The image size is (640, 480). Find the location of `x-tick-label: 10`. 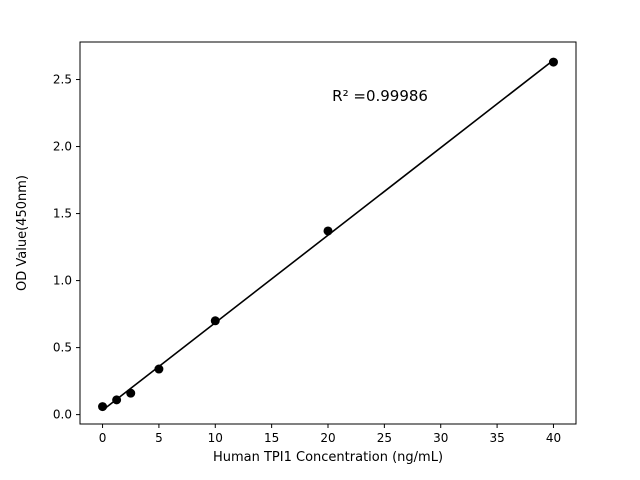

x-tick-label: 10 is located at coordinates (215, 438).